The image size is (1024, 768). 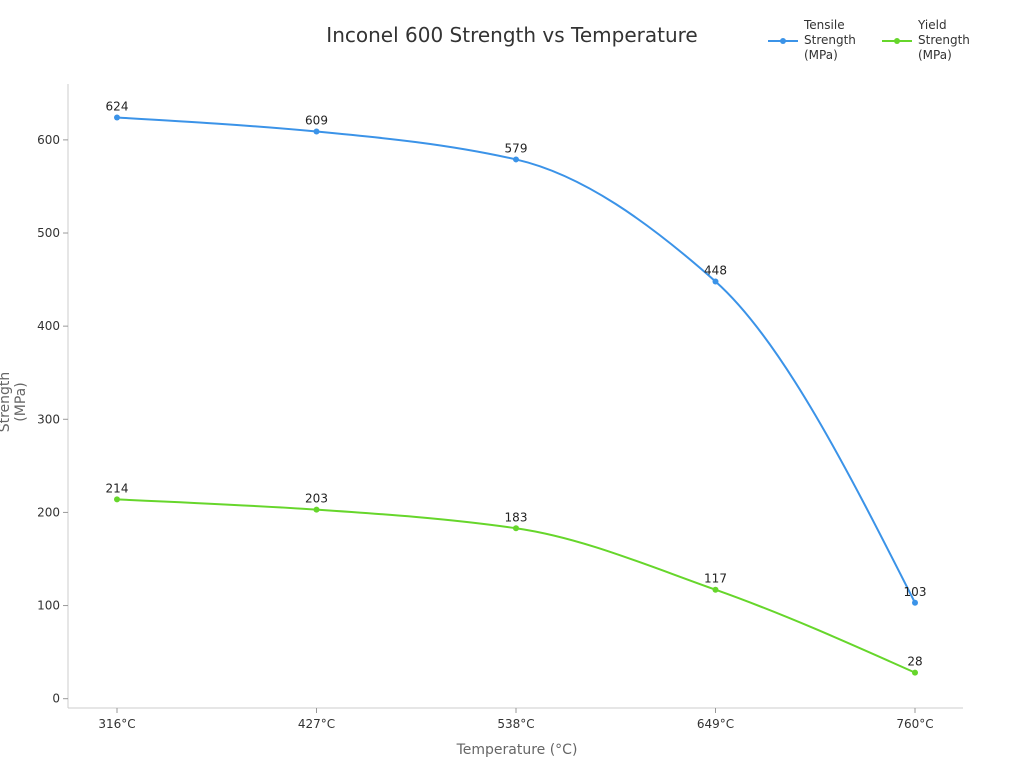 I want to click on data-label: 579, so click(x=516, y=148).